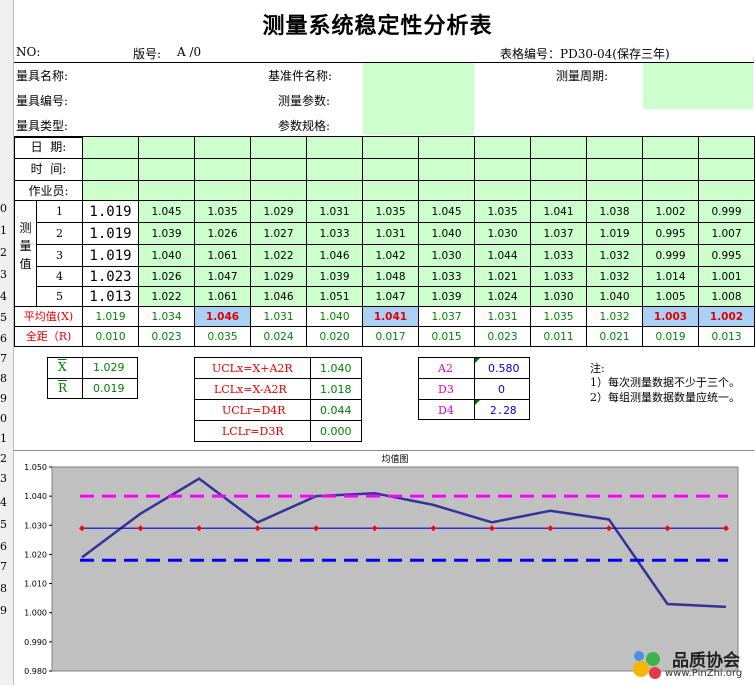 The image size is (755, 687). What do you see at coordinates (222, 276) in the screenshot?
I see `reading-cell: 1.047` at bounding box center [222, 276].